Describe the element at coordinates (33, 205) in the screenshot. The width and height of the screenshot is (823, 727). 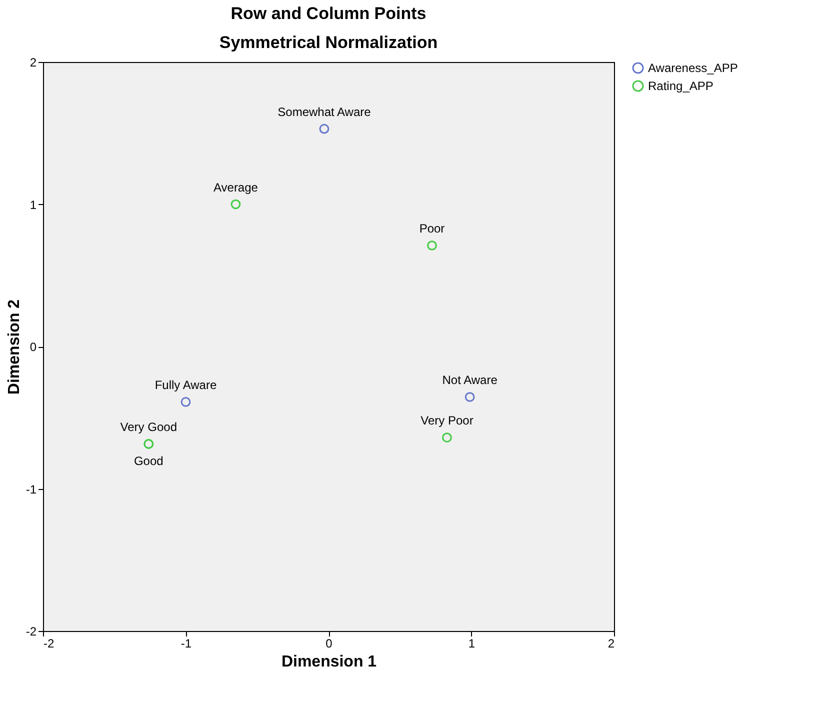
I see `y-tick-label: 1` at that location.